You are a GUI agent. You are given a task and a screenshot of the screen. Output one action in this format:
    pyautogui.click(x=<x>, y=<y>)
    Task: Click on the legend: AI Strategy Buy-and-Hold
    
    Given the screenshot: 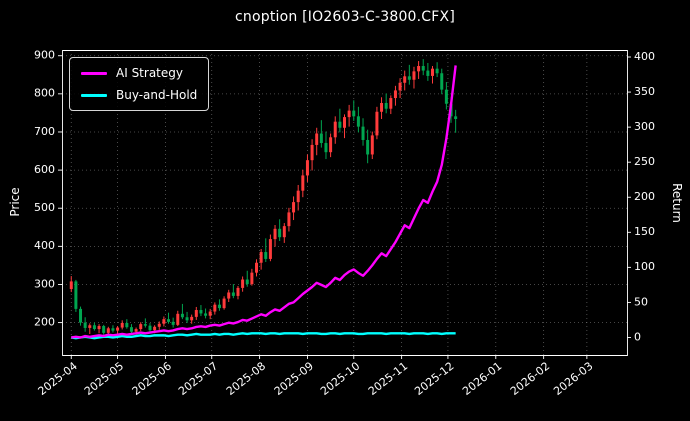 What is the action you would take?
    pyautogui.click(x=139, y=84)
    